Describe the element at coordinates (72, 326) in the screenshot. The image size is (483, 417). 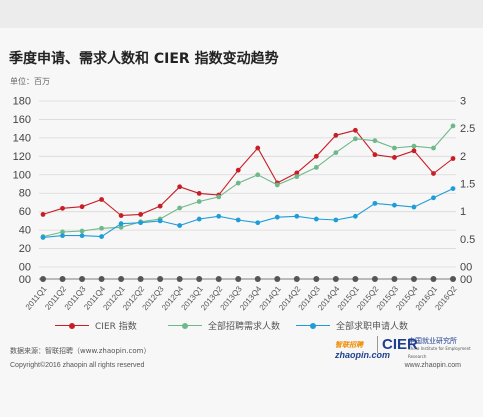
I see `legend-swatch-cier` at that location.